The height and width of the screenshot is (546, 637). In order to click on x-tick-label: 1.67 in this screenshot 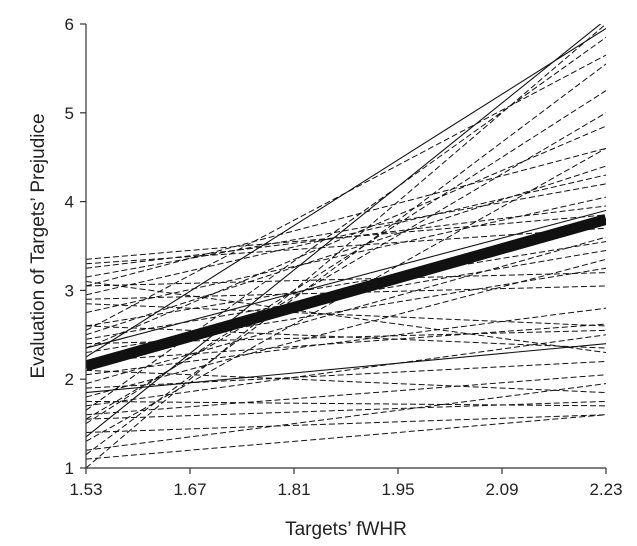, I will do `click(189, 489)`.